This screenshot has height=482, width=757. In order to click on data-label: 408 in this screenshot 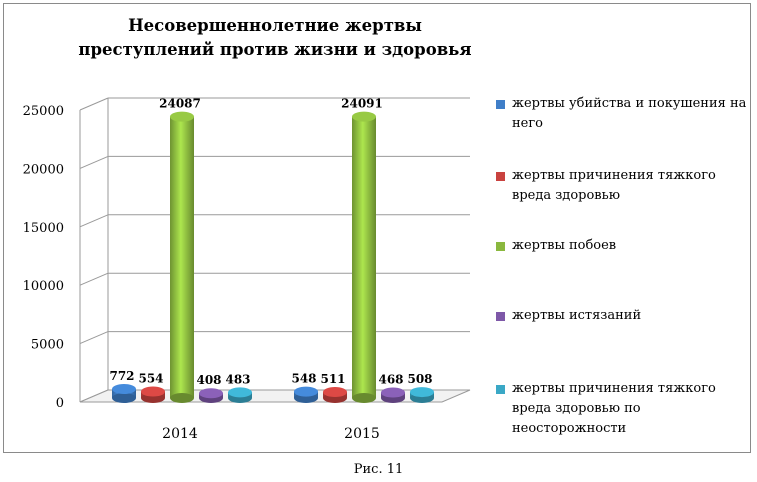, I will do `click(208, 380)`.